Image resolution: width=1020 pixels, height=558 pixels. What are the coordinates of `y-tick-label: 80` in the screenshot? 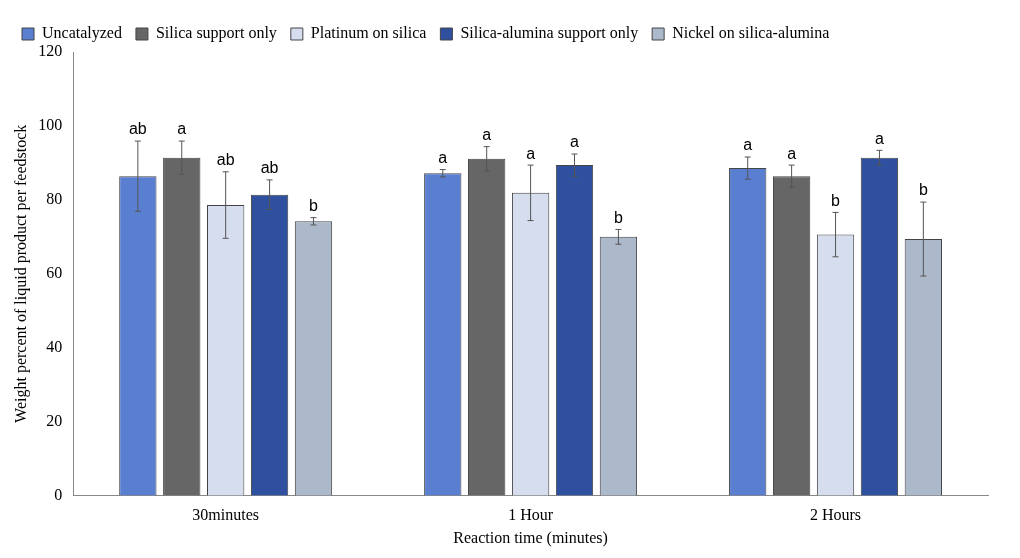 It's located at (54, 199).